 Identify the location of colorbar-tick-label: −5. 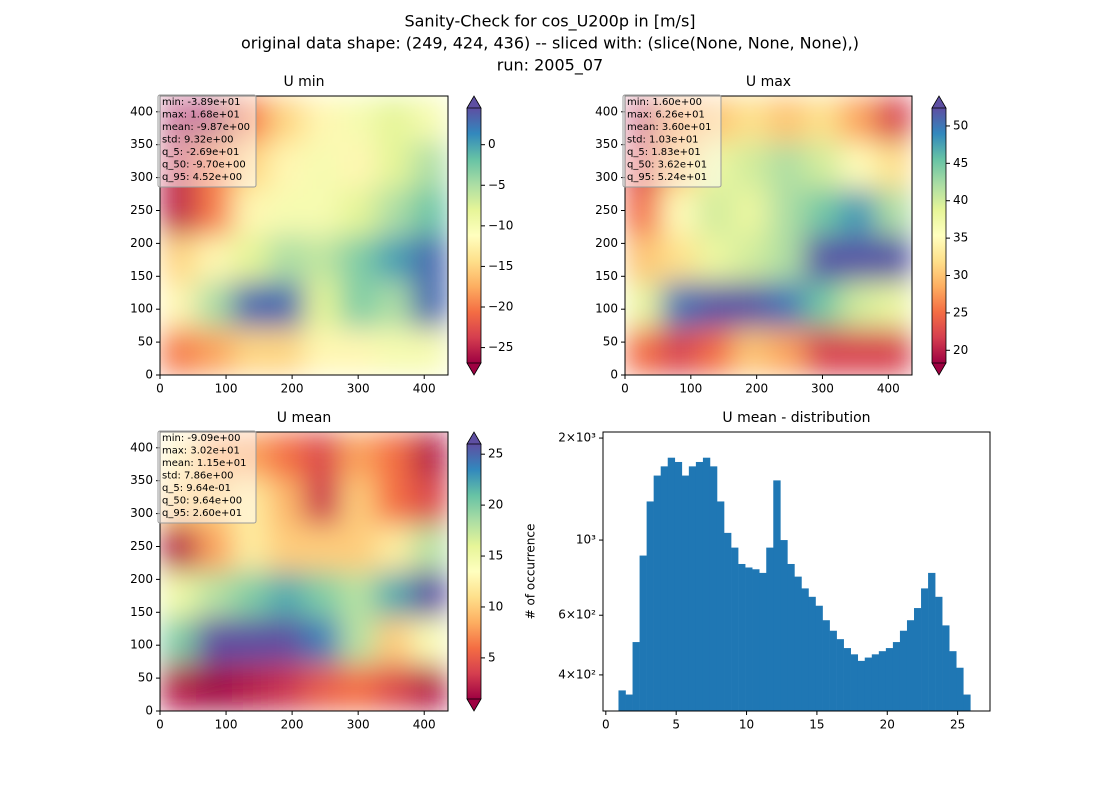
(497, 185).